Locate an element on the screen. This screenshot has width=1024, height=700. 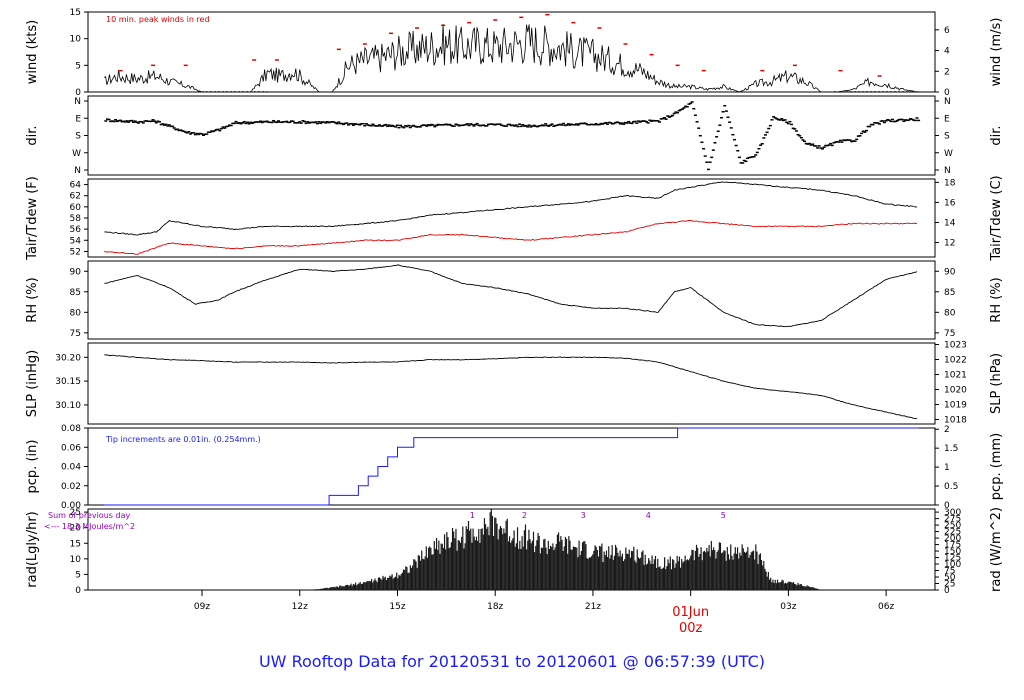
y-tick-label-right: 1.5 is located at coordinates (951, 449).